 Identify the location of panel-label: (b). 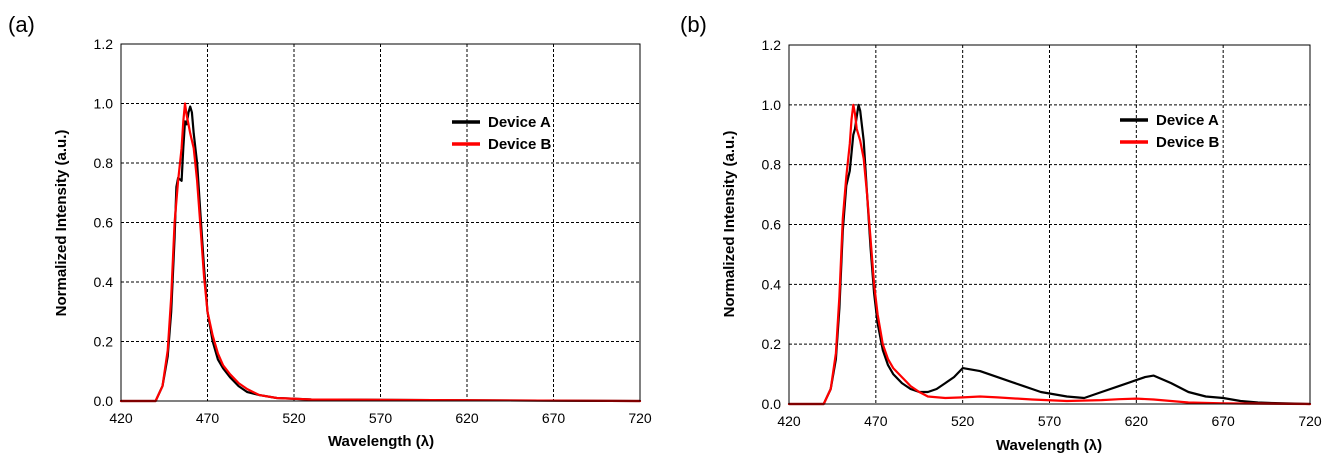
(693, 24).